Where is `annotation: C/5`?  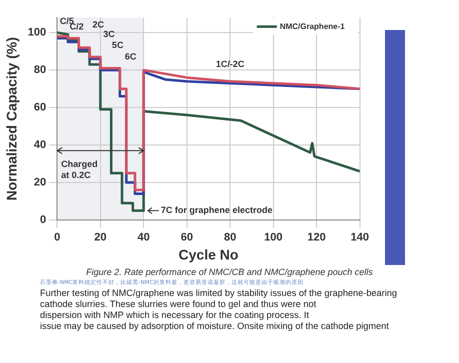 annotation: C/5 is located at coordinates (67, 21).